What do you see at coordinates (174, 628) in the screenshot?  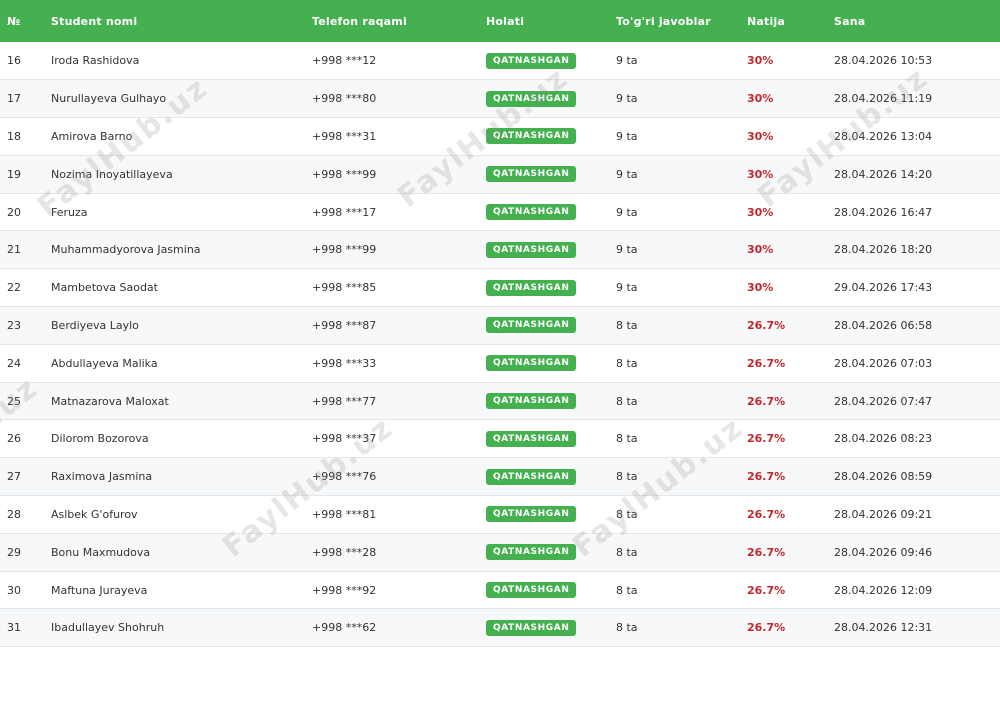 I see `student-name-cell: Ibadullayev Shohruh` at bounding box center [174, 628].